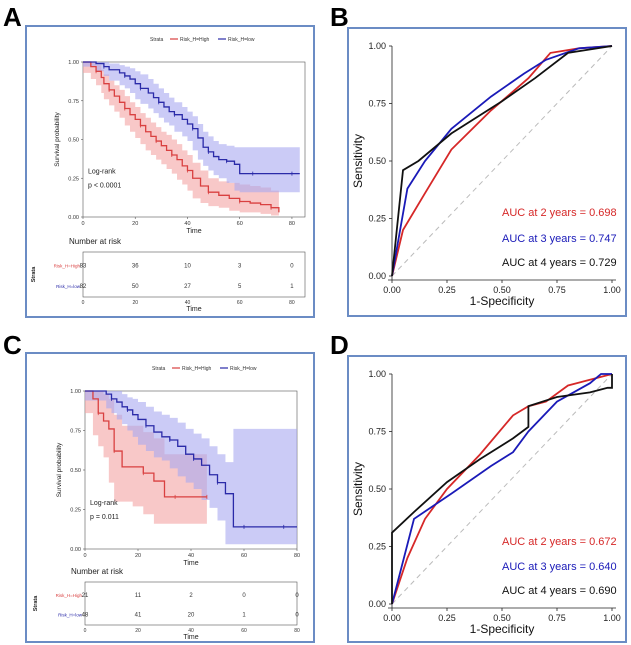  What do you see at coordinates (377, 276) in the screenshot?
I see `panel-b-ytick-label-0: 0.00` at bounding box center [377, 276].